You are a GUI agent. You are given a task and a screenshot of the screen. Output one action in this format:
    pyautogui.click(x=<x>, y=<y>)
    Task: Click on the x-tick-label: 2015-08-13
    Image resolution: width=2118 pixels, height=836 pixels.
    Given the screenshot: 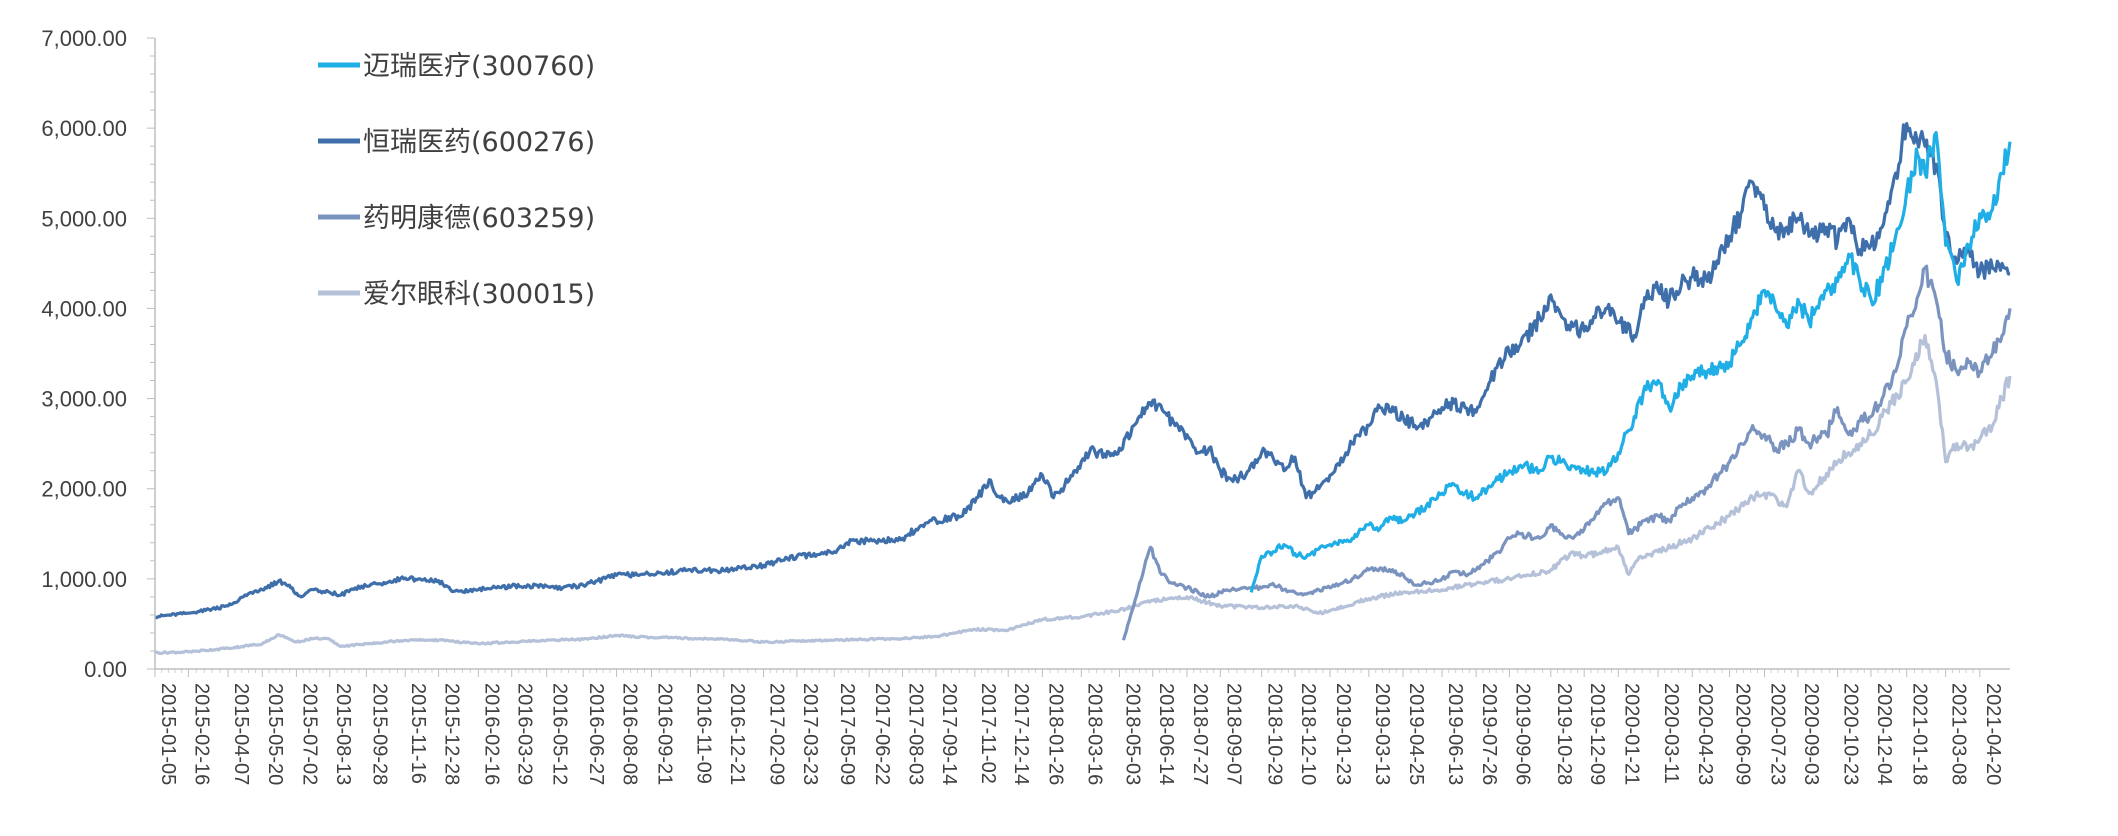 What is the action you would take?
    pyautogui.click(x=343, y=734)
    